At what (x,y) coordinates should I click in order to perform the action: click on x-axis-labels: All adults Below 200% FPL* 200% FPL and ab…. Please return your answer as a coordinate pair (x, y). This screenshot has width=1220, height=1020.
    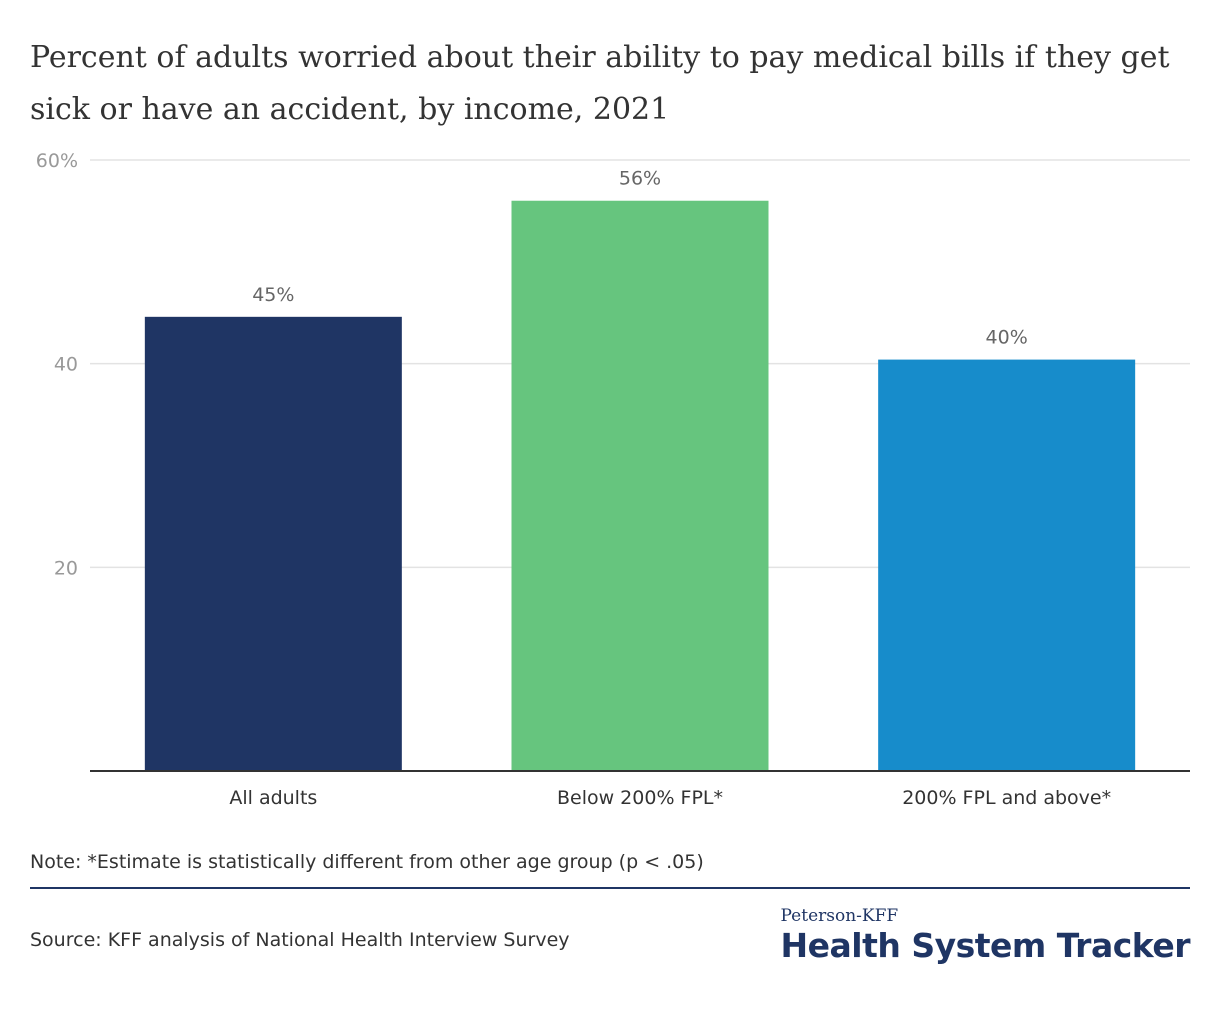
    Looking at the image, I should click on (670, 798).